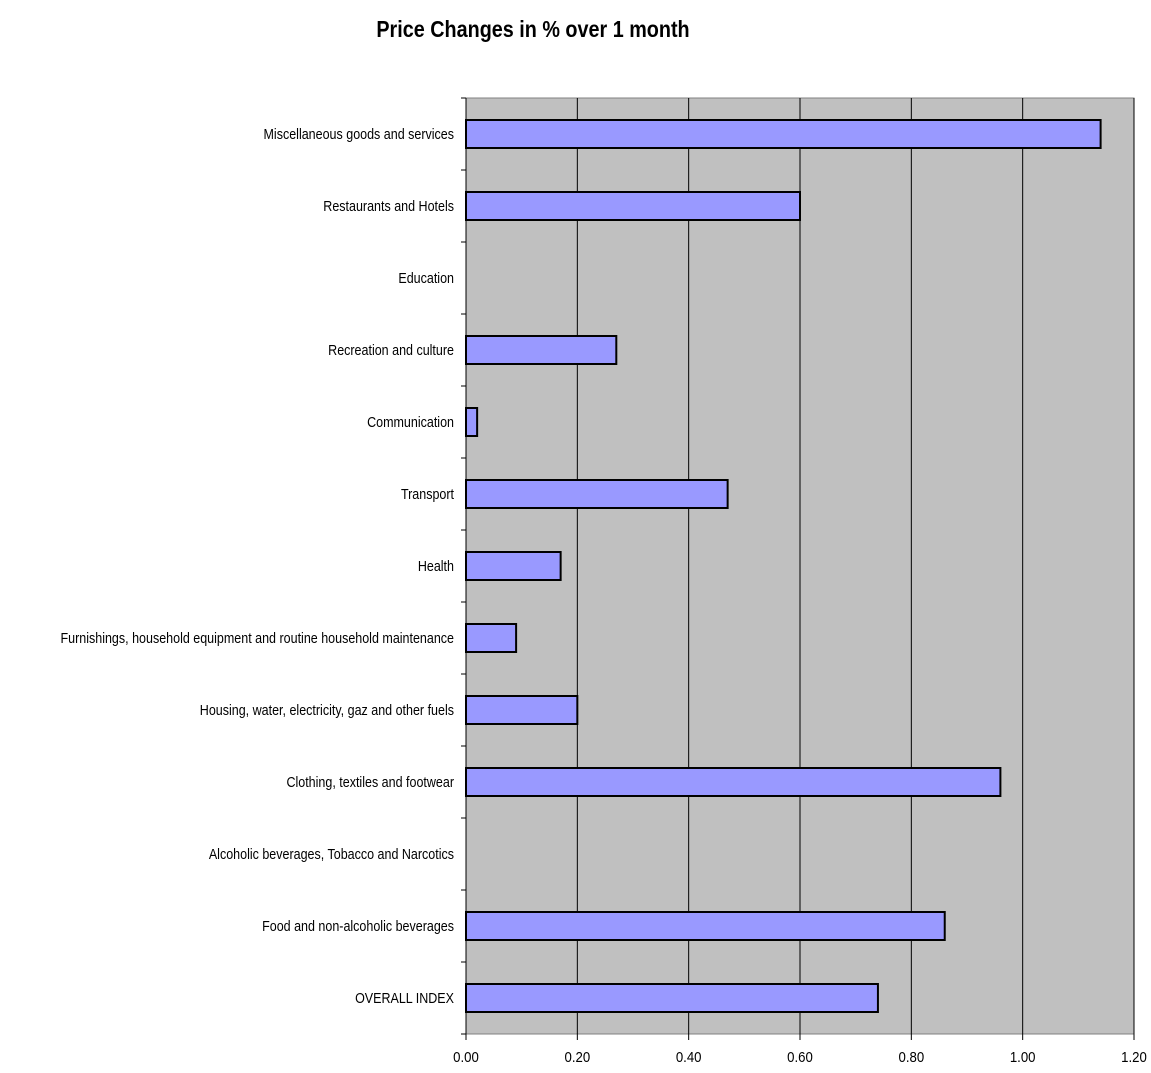  Describe the element at coordinates (1134, 1056) in the screenshot. I see `x-tick-label: 1.20` at that location.